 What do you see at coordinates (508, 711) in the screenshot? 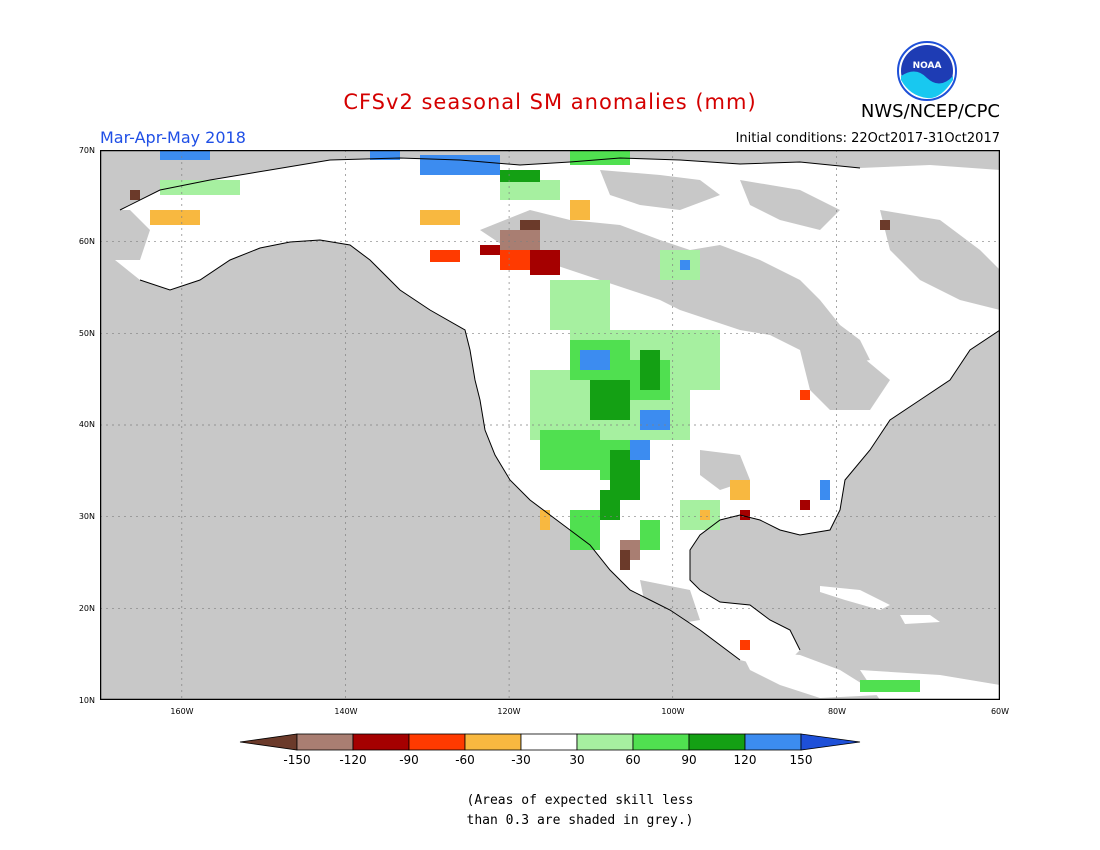
I see `lon-label: 120W` at bounding box center [508, 711].